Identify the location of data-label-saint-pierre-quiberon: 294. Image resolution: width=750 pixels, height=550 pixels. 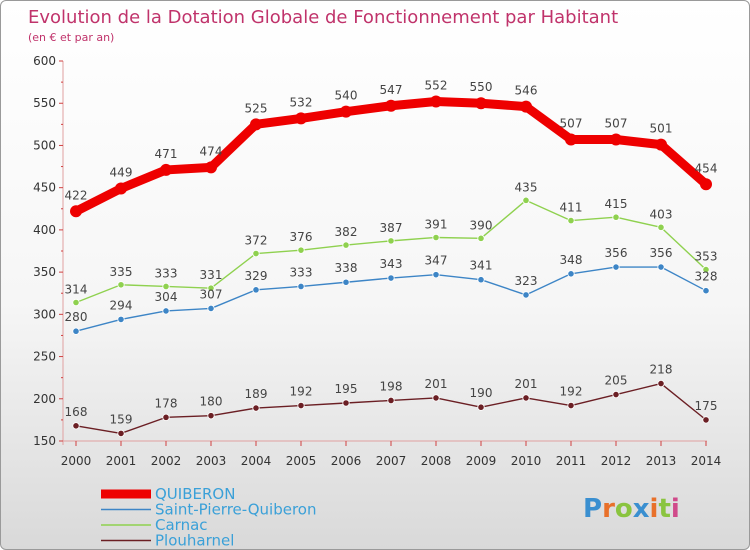
(121, 305).